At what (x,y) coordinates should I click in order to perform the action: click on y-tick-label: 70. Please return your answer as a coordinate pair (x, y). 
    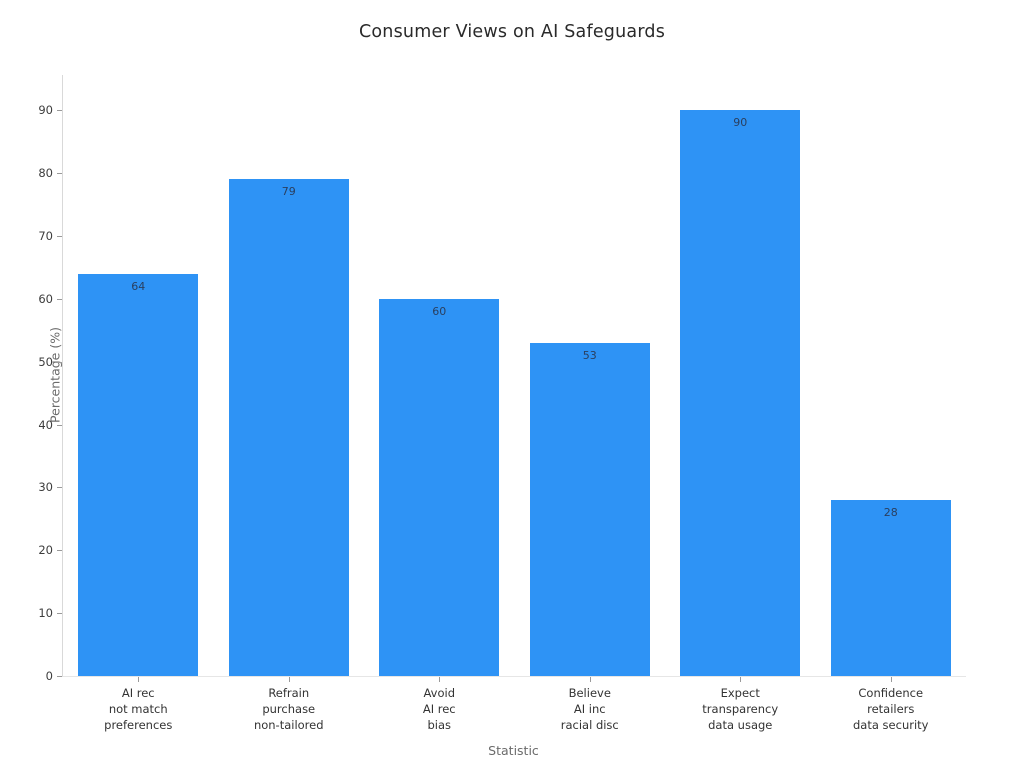
    Looking at the image, I should click on (45, 235).